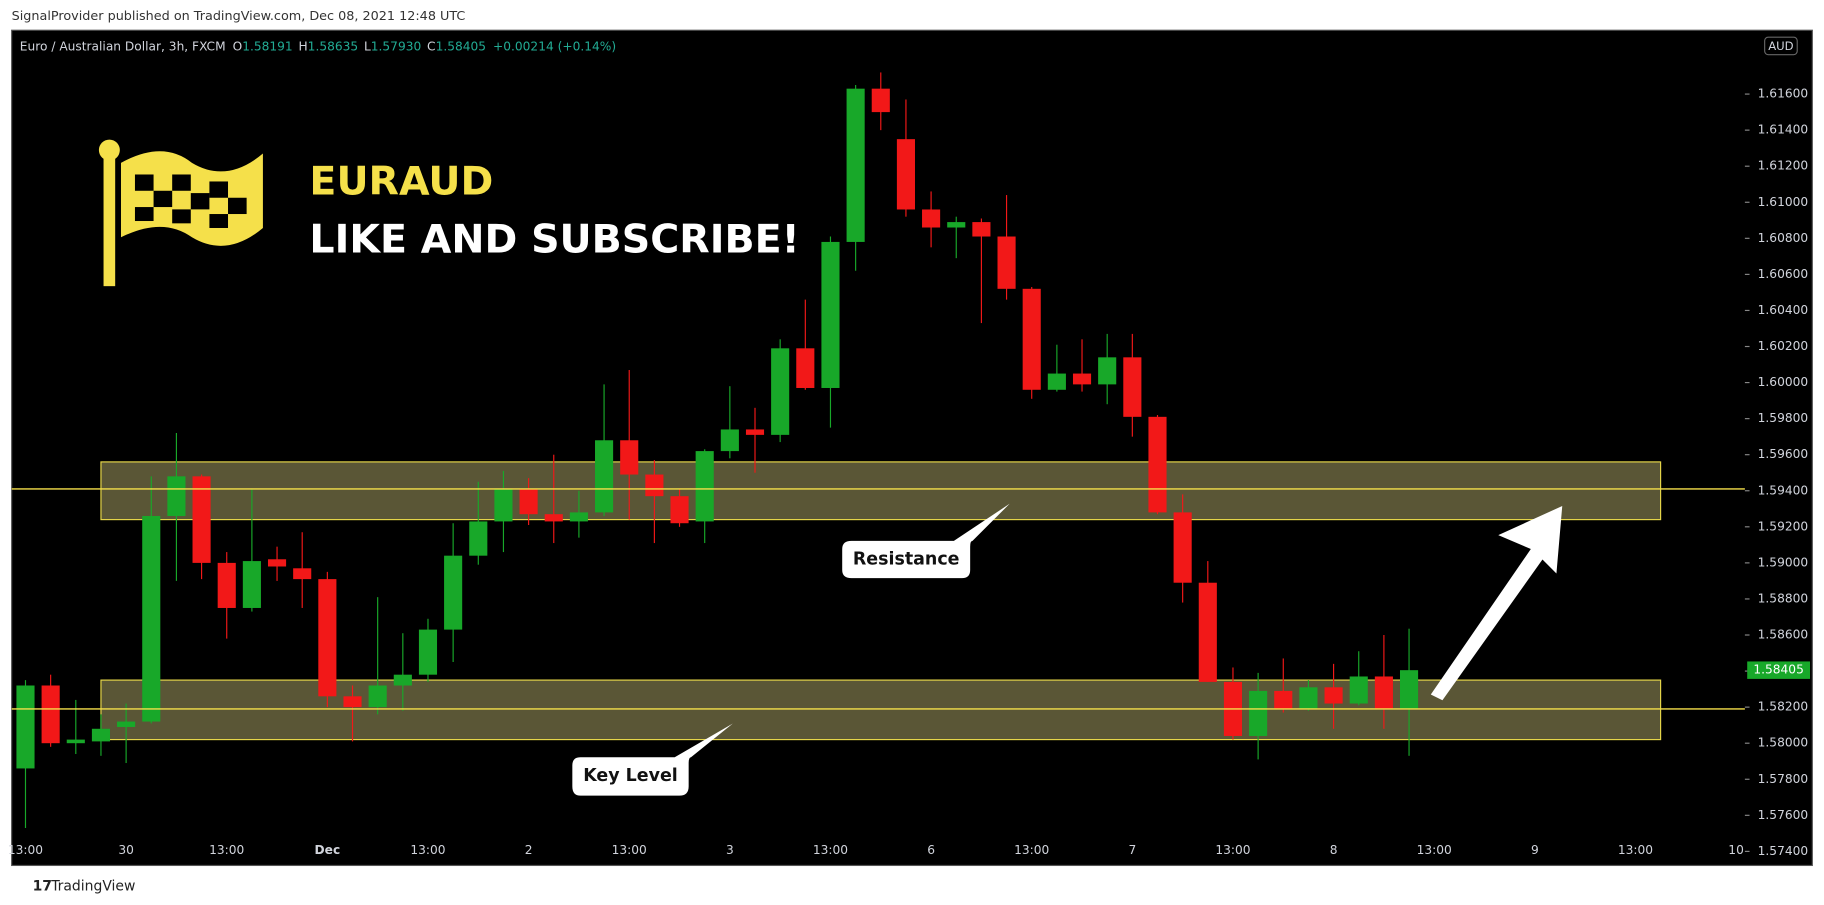 The image size is (1824, 905). What do you see at coordinates (730, 850) in the screenshot?
I see `x-tick-label: 3` at bounding box center [730, 850].